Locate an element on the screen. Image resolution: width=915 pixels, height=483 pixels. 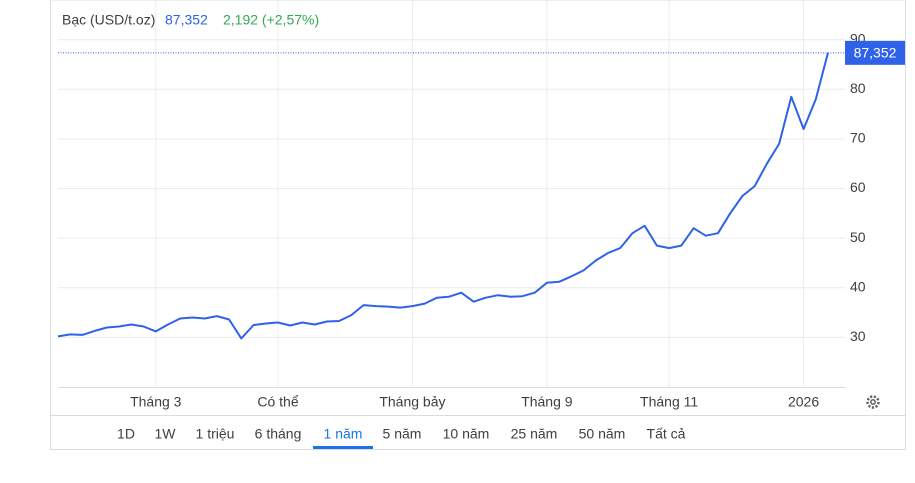
range-button: 1W is located at coordinates (166, 434).